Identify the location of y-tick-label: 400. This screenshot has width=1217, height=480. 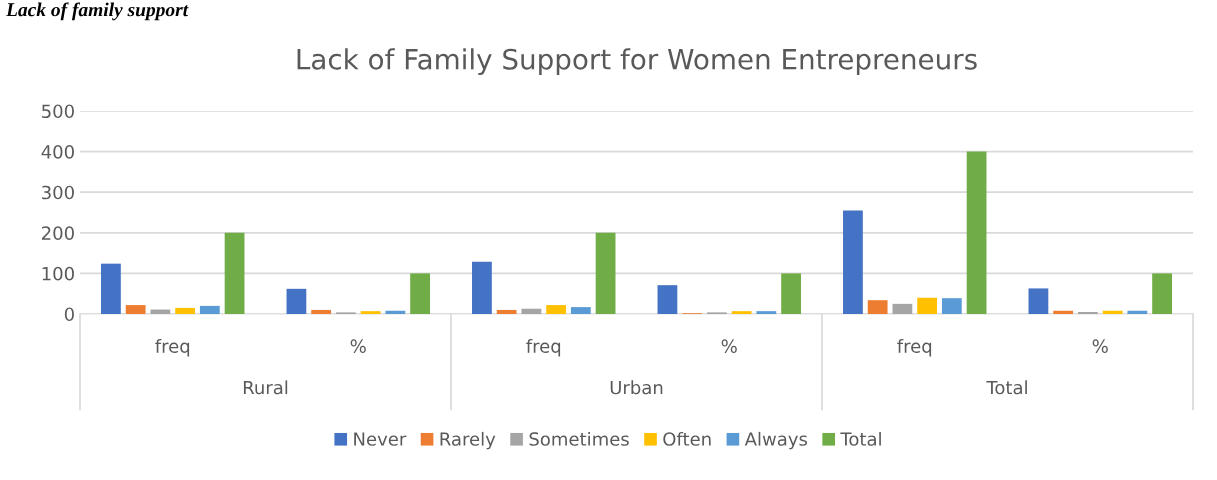
(57, 152).